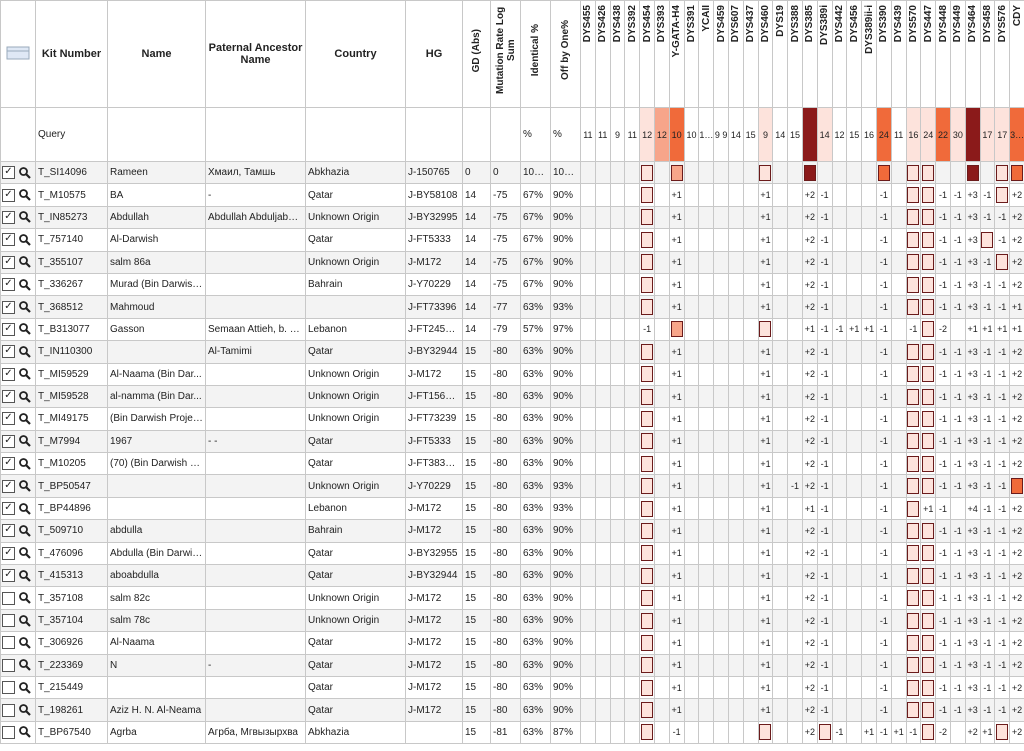  I want to click on kit-cell: T_355107, so click(71, 262).